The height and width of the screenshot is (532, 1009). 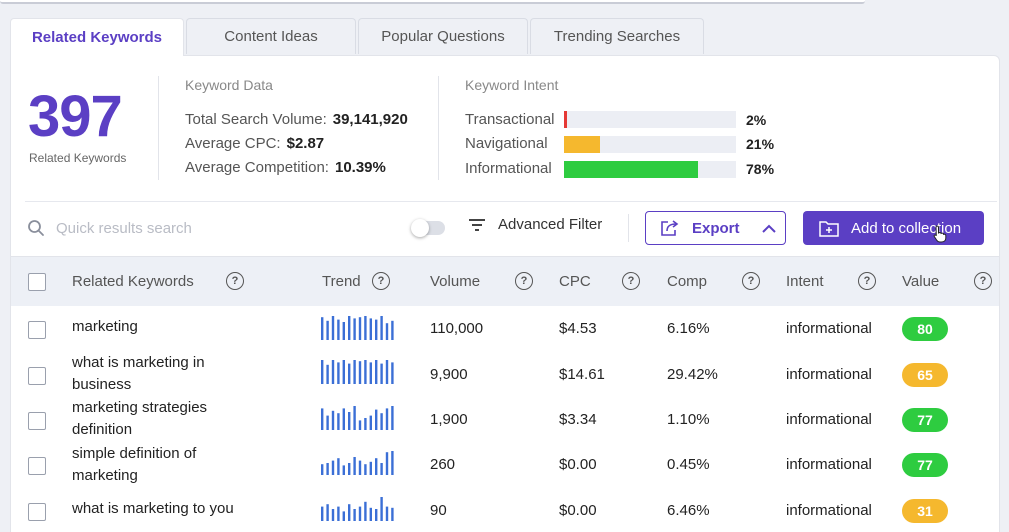 I want to click on keyword-cell: marketing, so click(x=105, y=326).